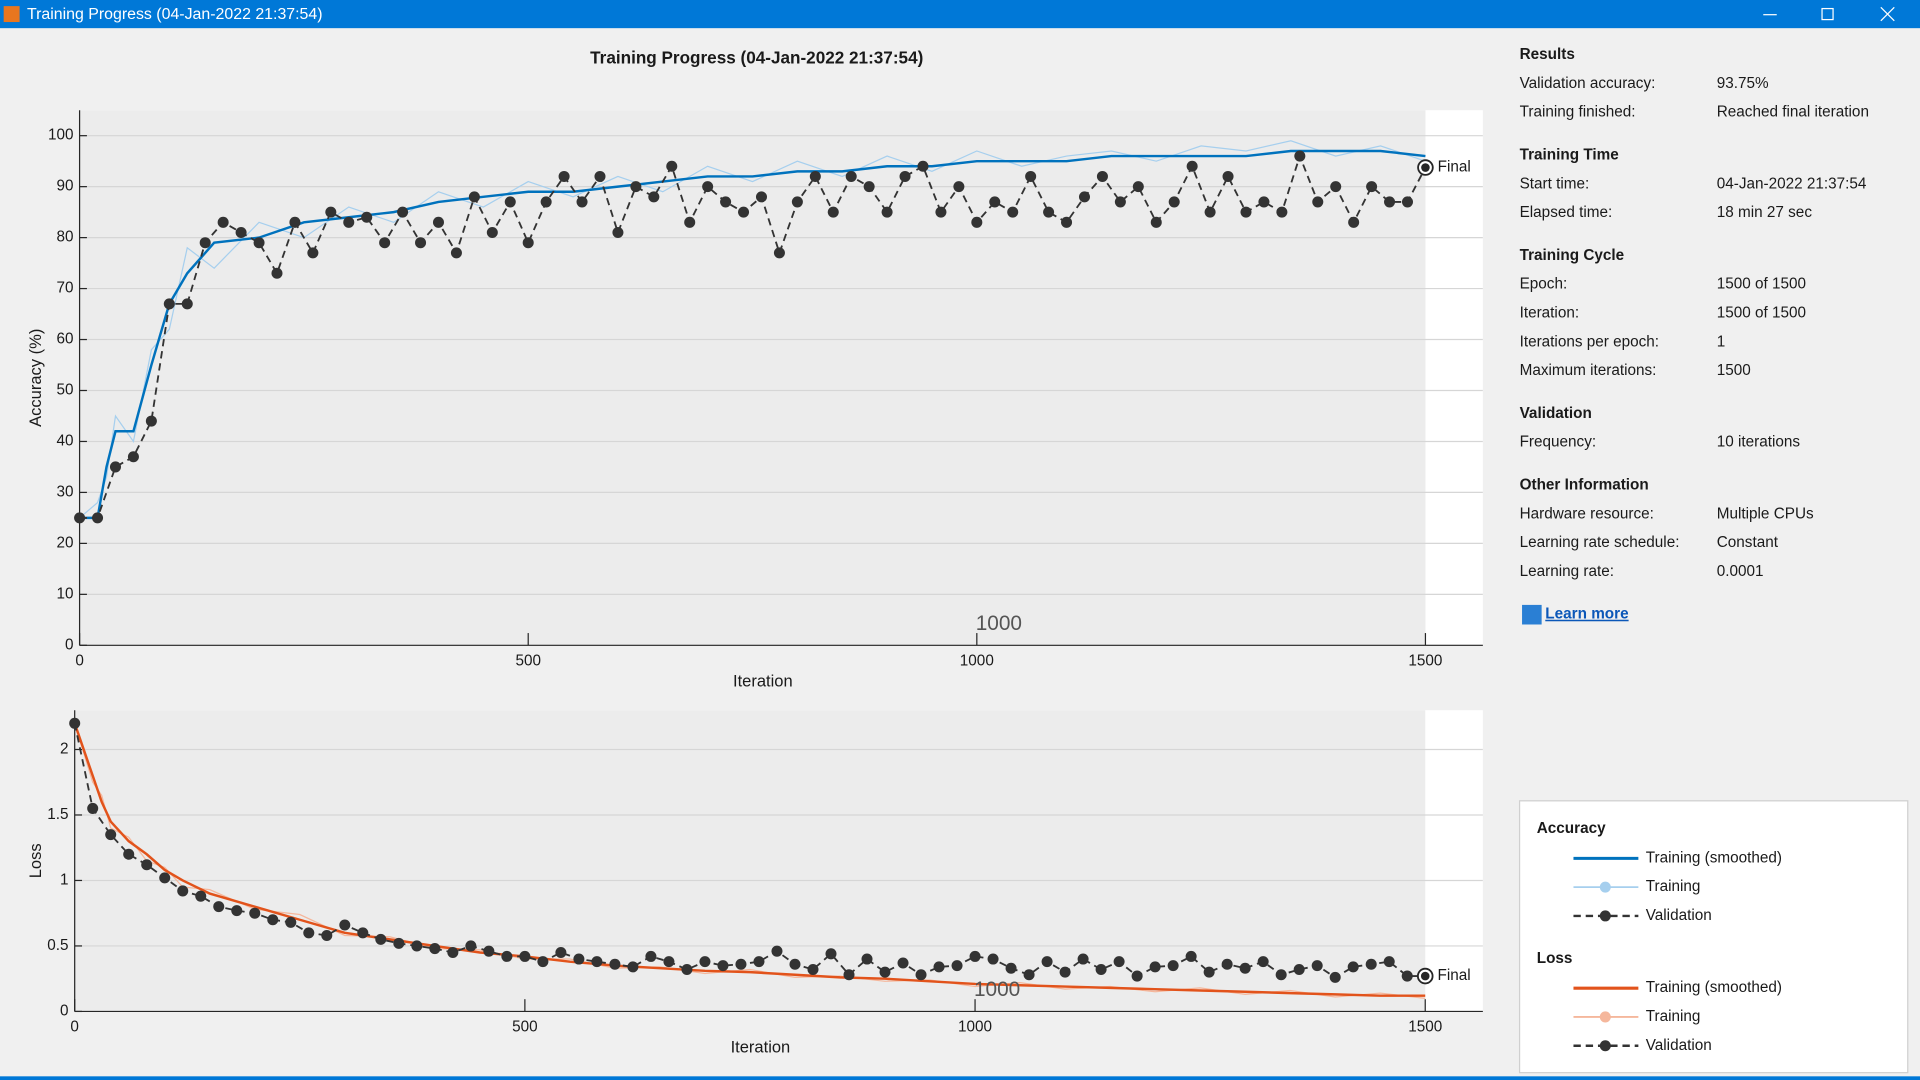 This screenshot has height=1080, width=1920. Describe the element at coordinates (1587, 513) in the screenshot. I see `info-label: Hardware resource:` at that location.